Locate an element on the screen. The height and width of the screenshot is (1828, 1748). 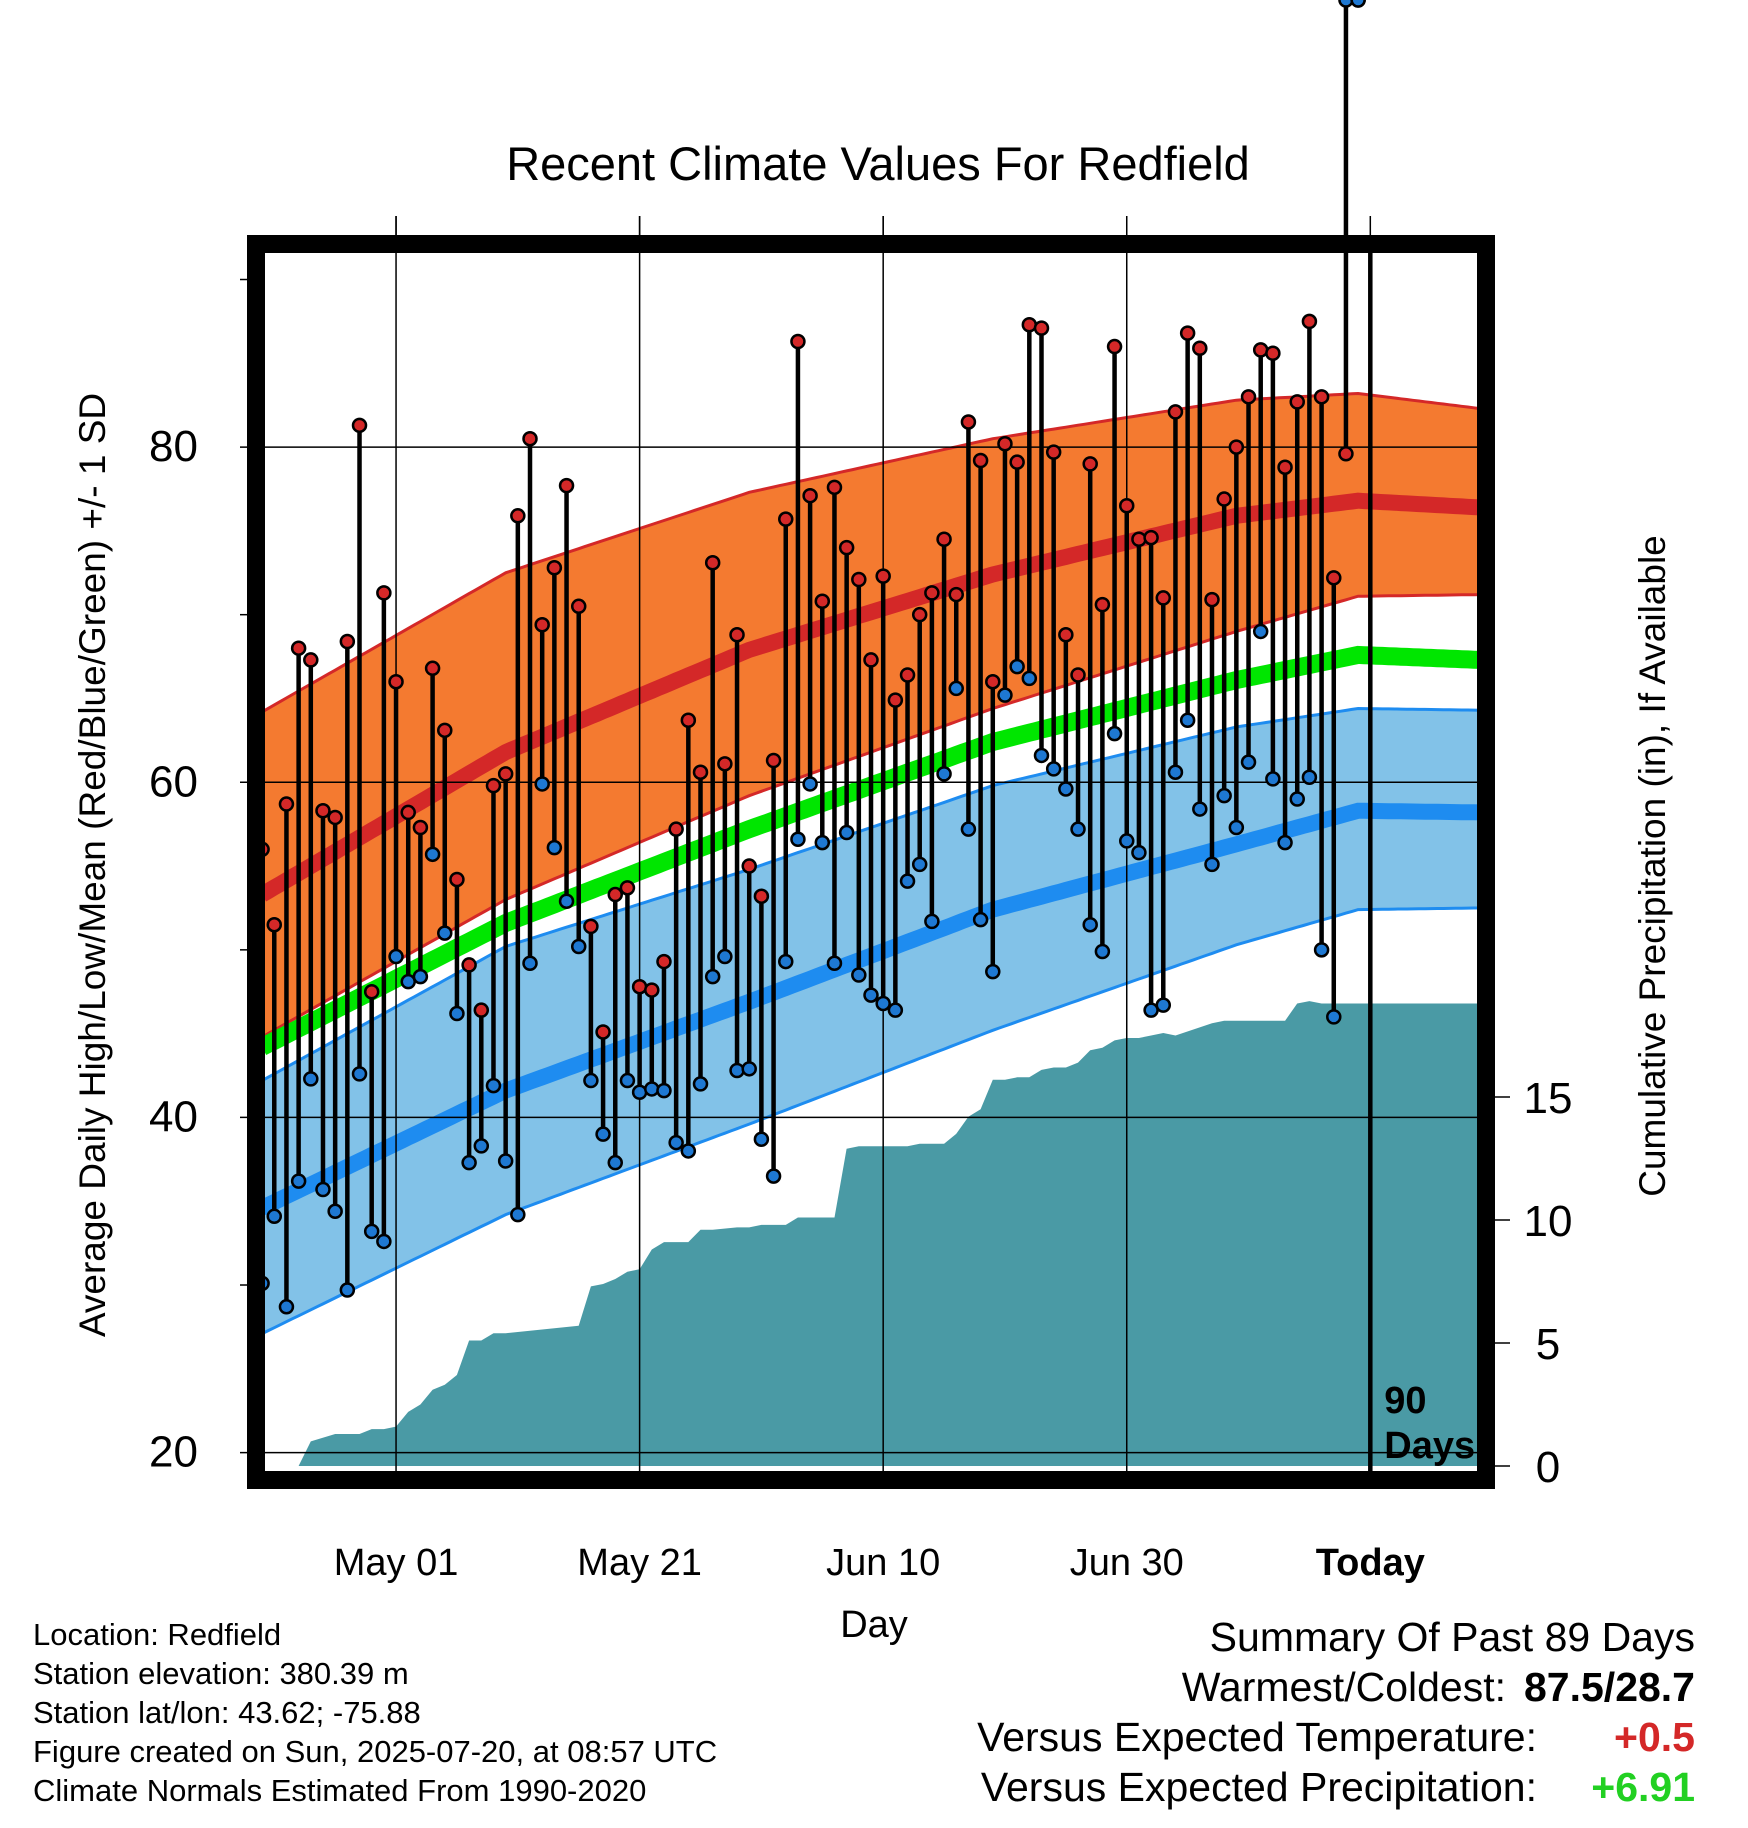
warm-cold-row: Warmest/Coldest: 87.5/28.7 is located at coordinates (1336, 1687).